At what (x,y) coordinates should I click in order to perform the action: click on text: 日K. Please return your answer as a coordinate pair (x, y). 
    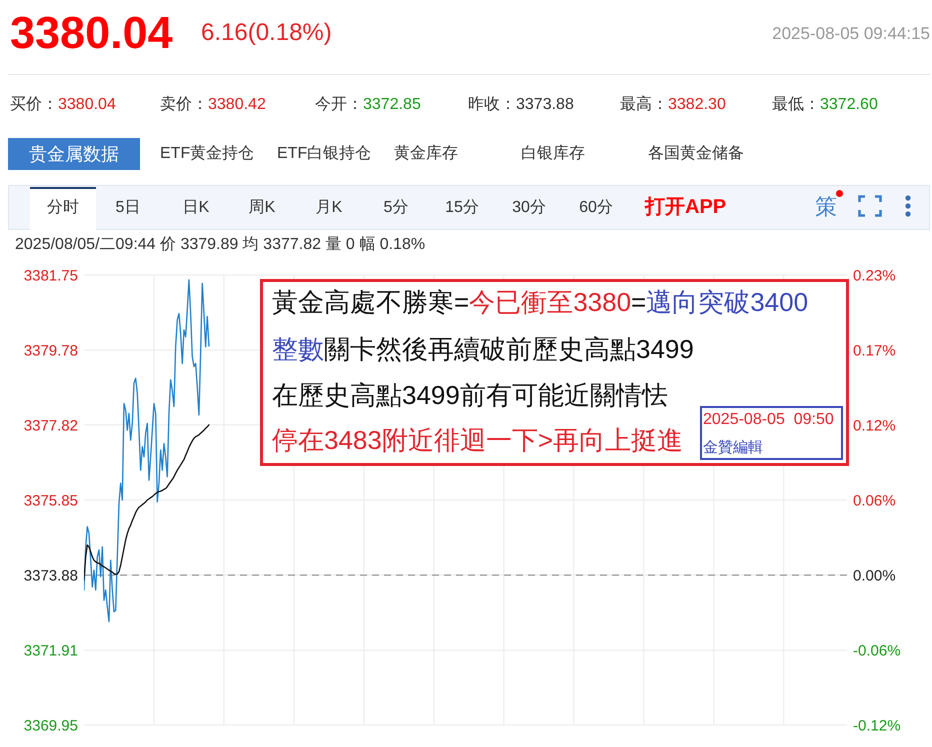
    Looking at the image, I should click on (196, 207).